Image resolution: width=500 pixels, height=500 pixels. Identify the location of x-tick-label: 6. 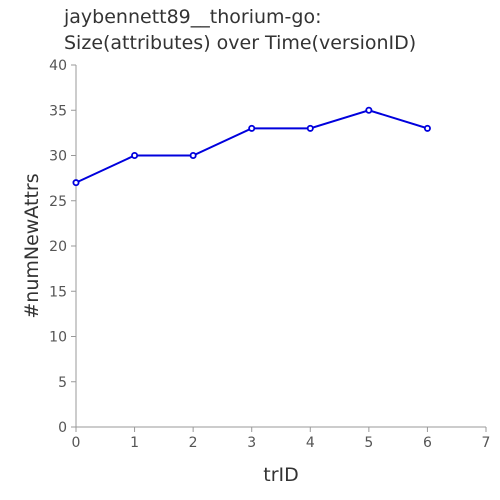
(427, 443).